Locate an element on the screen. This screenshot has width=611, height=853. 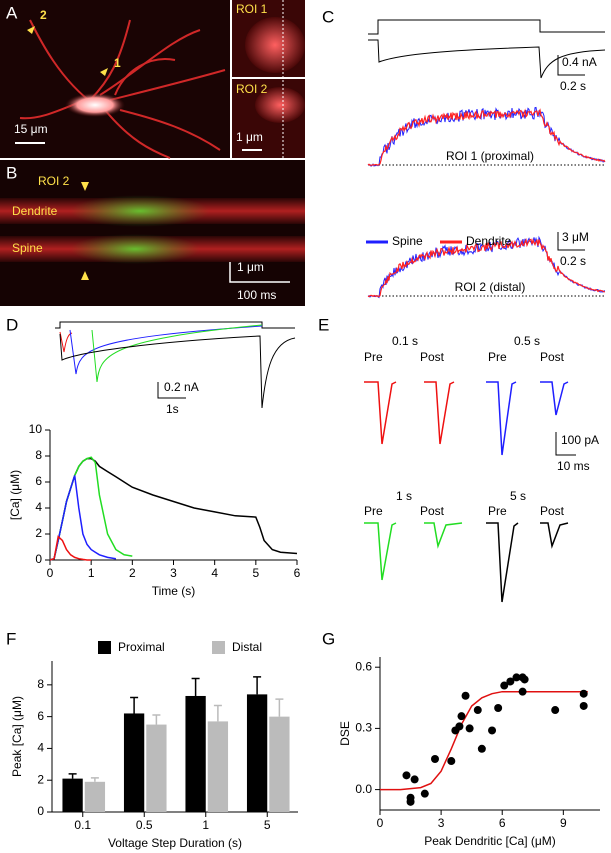
panel-label: F is located at coordinates (11, 638).